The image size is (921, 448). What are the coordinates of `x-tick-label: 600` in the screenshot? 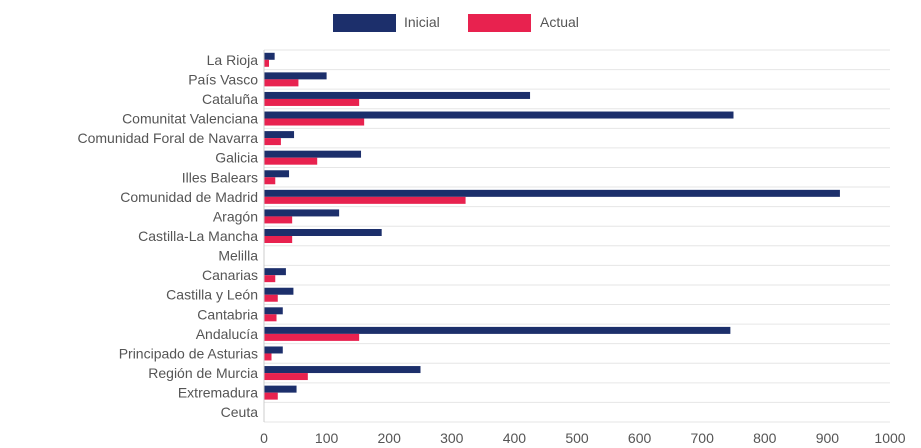 It's located at (640, 438).